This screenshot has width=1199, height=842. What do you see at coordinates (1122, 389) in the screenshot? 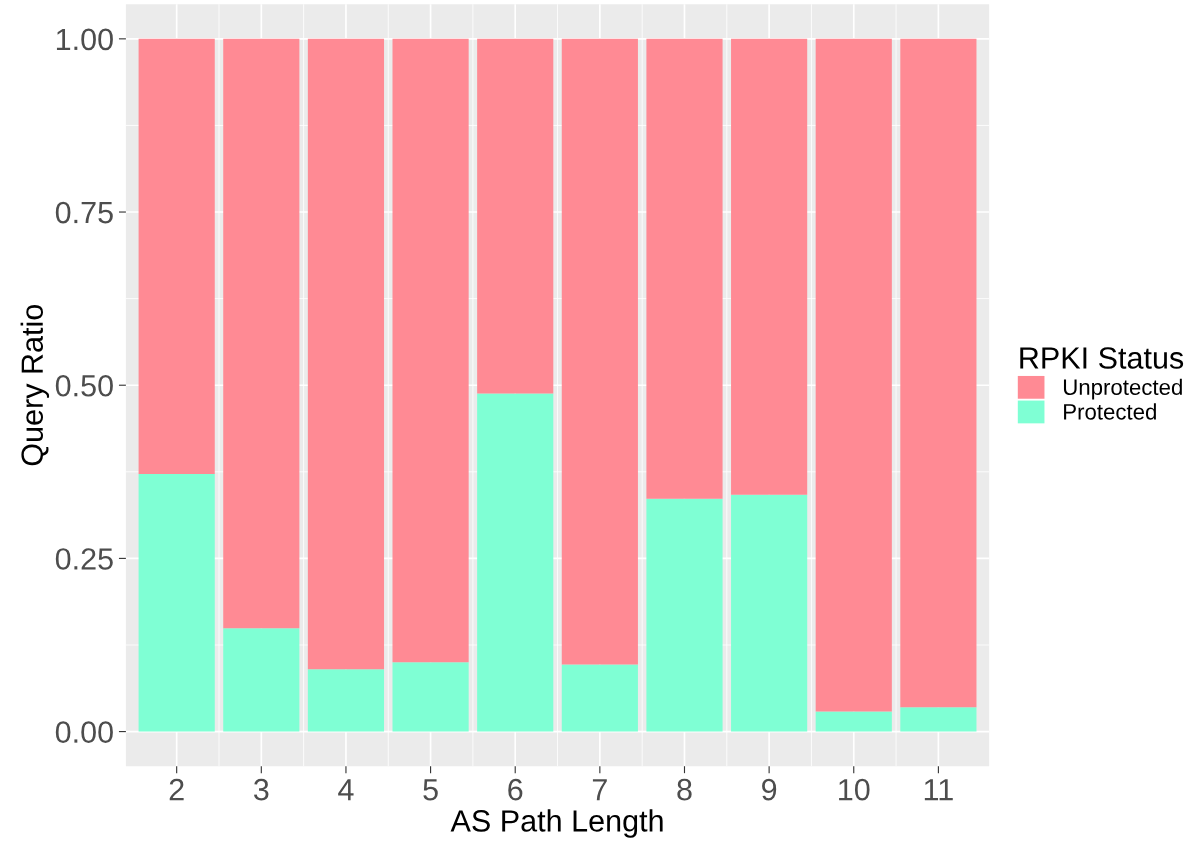
I see `legend-label: Unprotected` at bounding box center [1122, 389].